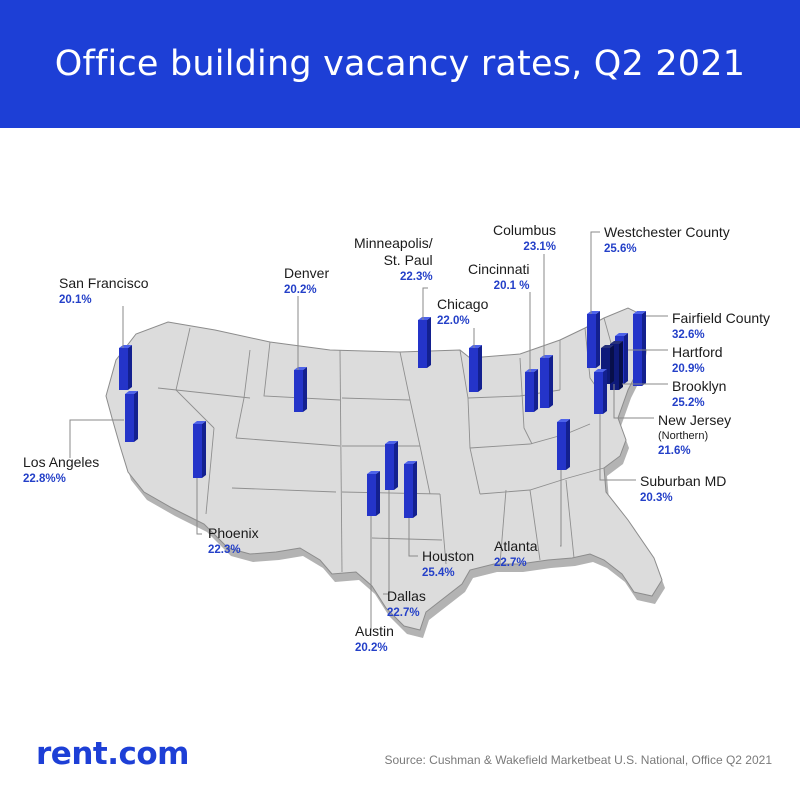 This screenshot has height=800, width=800. I want to click on bar-los-angeles, so click(131, 416).